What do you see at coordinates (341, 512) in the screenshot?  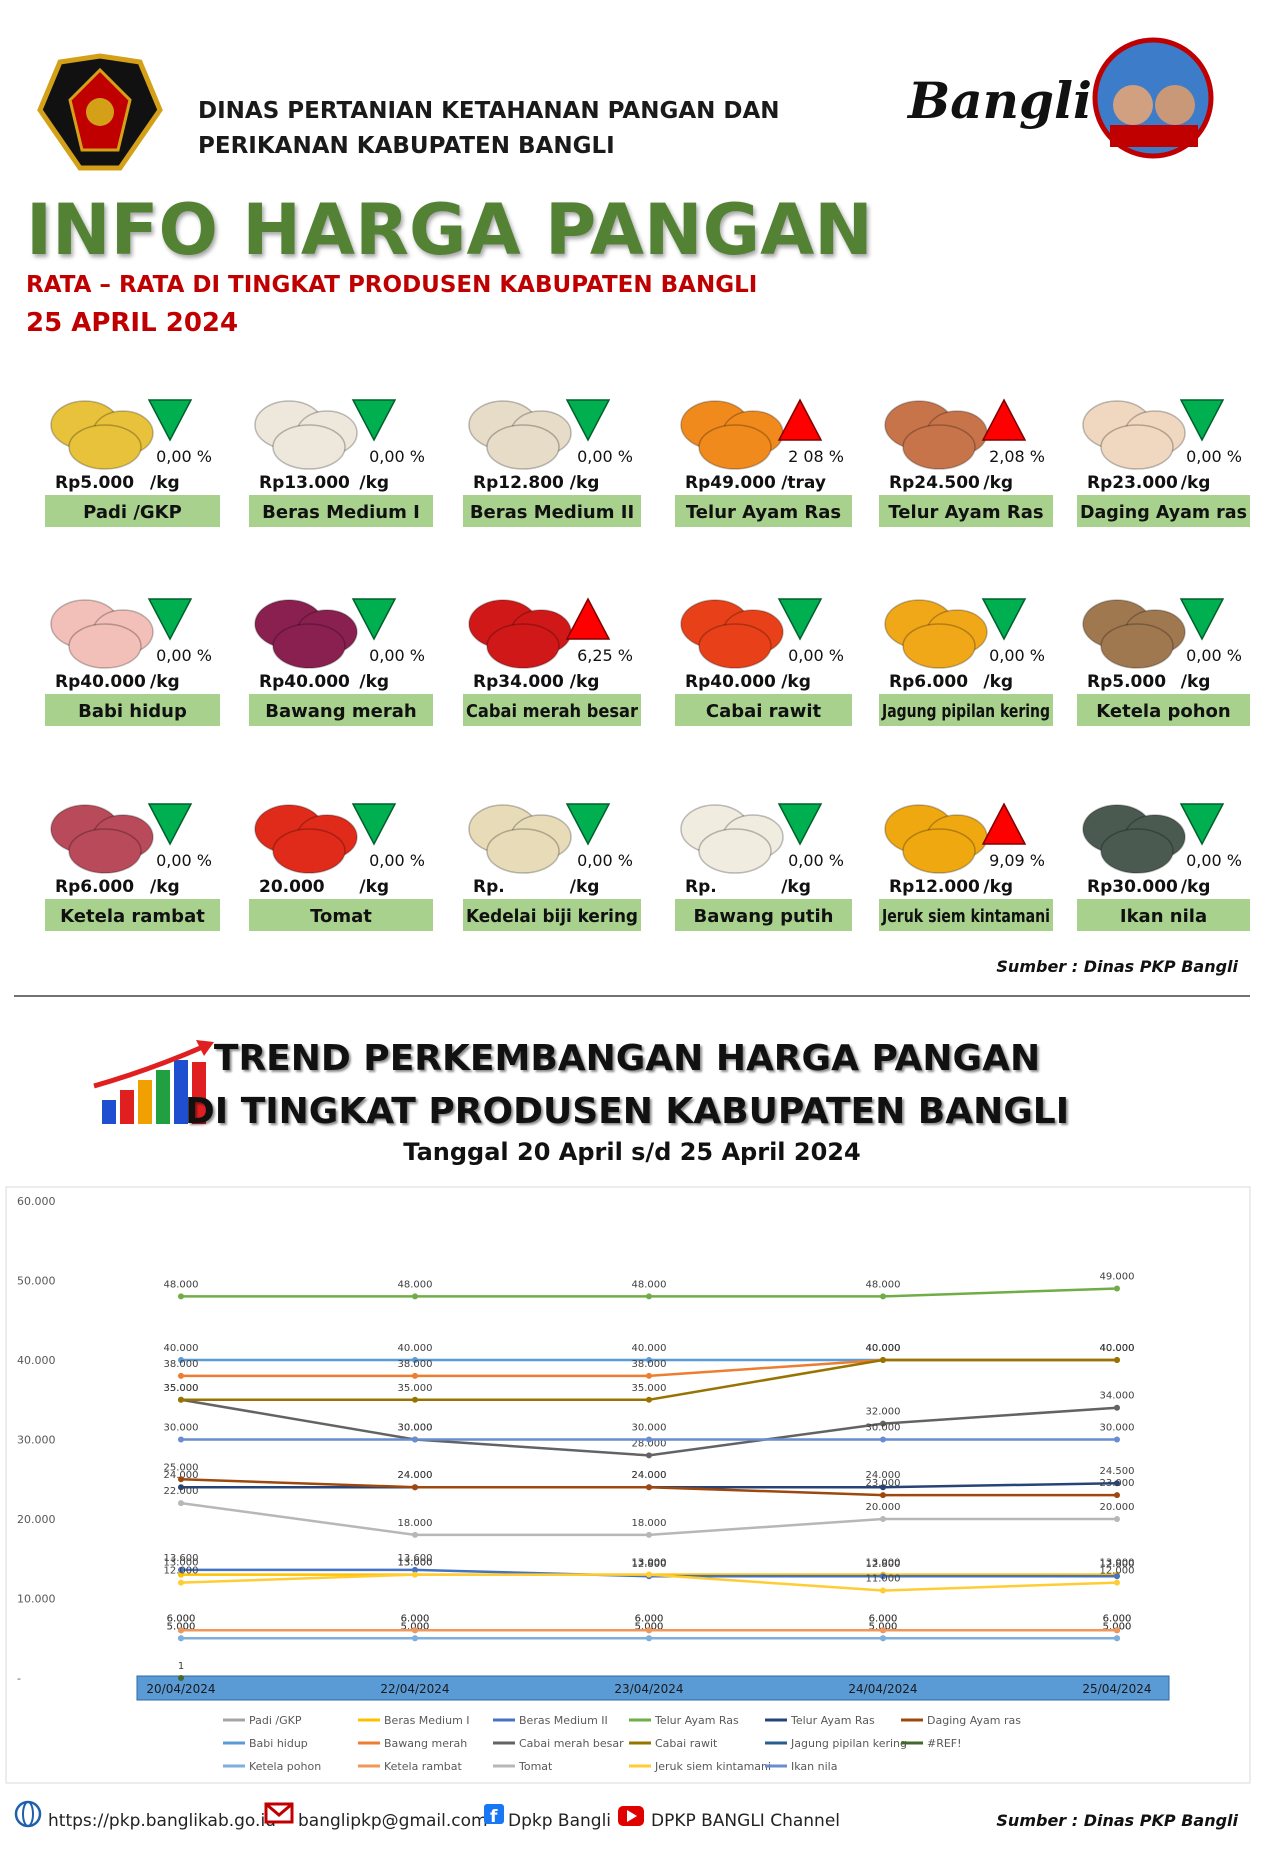 I see `name: Beras Medium I` at bounding box center [341, 512].